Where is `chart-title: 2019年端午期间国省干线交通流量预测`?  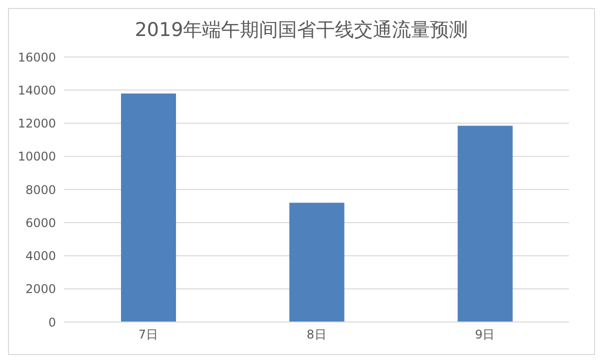 chart-title: 2019年端午期间国省干线交通流量预测 is located at coordinates (302, 30).